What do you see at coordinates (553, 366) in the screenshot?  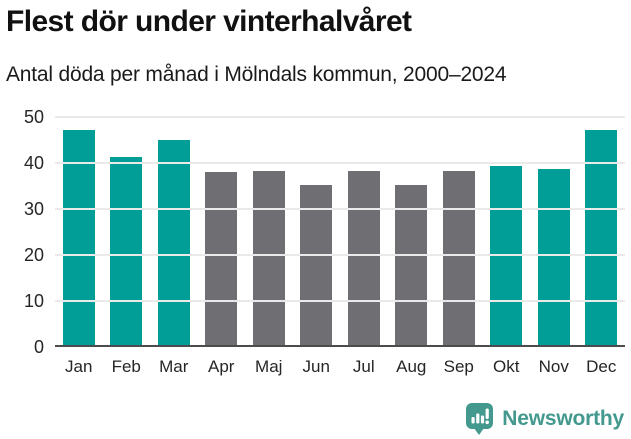 I see `x-tick-label-nov: Nov` at bounding box center [553, 366].